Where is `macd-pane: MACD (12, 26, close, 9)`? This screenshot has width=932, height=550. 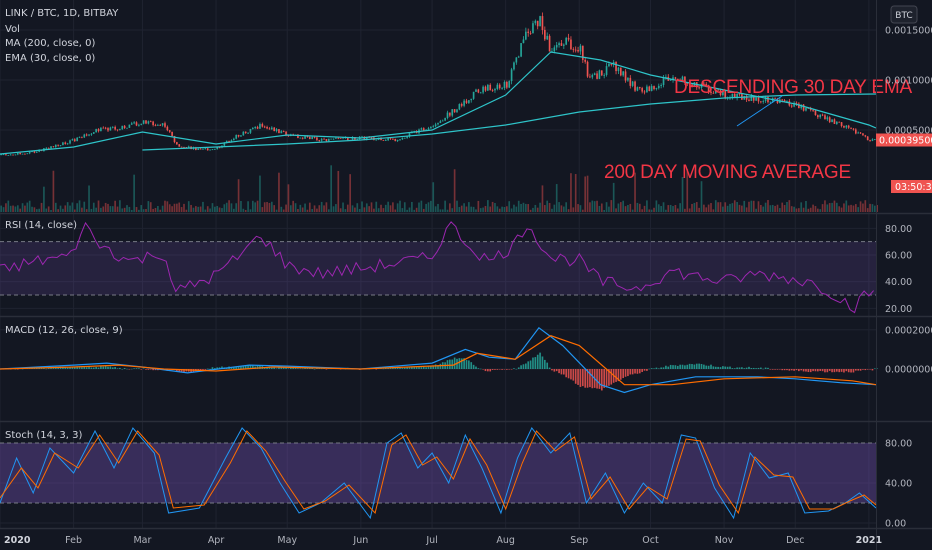 macd-pane: MACD (12, 26, close, 9) is located at coordinates (439, 359).